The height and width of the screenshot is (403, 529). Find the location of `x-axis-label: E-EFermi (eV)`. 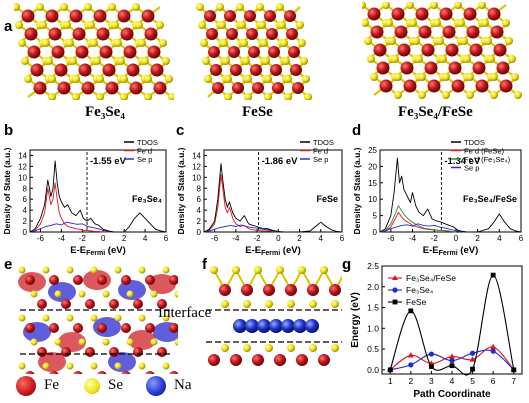

x-axis-label: E-EFermi (eV) is located at coordinates (98, 251).